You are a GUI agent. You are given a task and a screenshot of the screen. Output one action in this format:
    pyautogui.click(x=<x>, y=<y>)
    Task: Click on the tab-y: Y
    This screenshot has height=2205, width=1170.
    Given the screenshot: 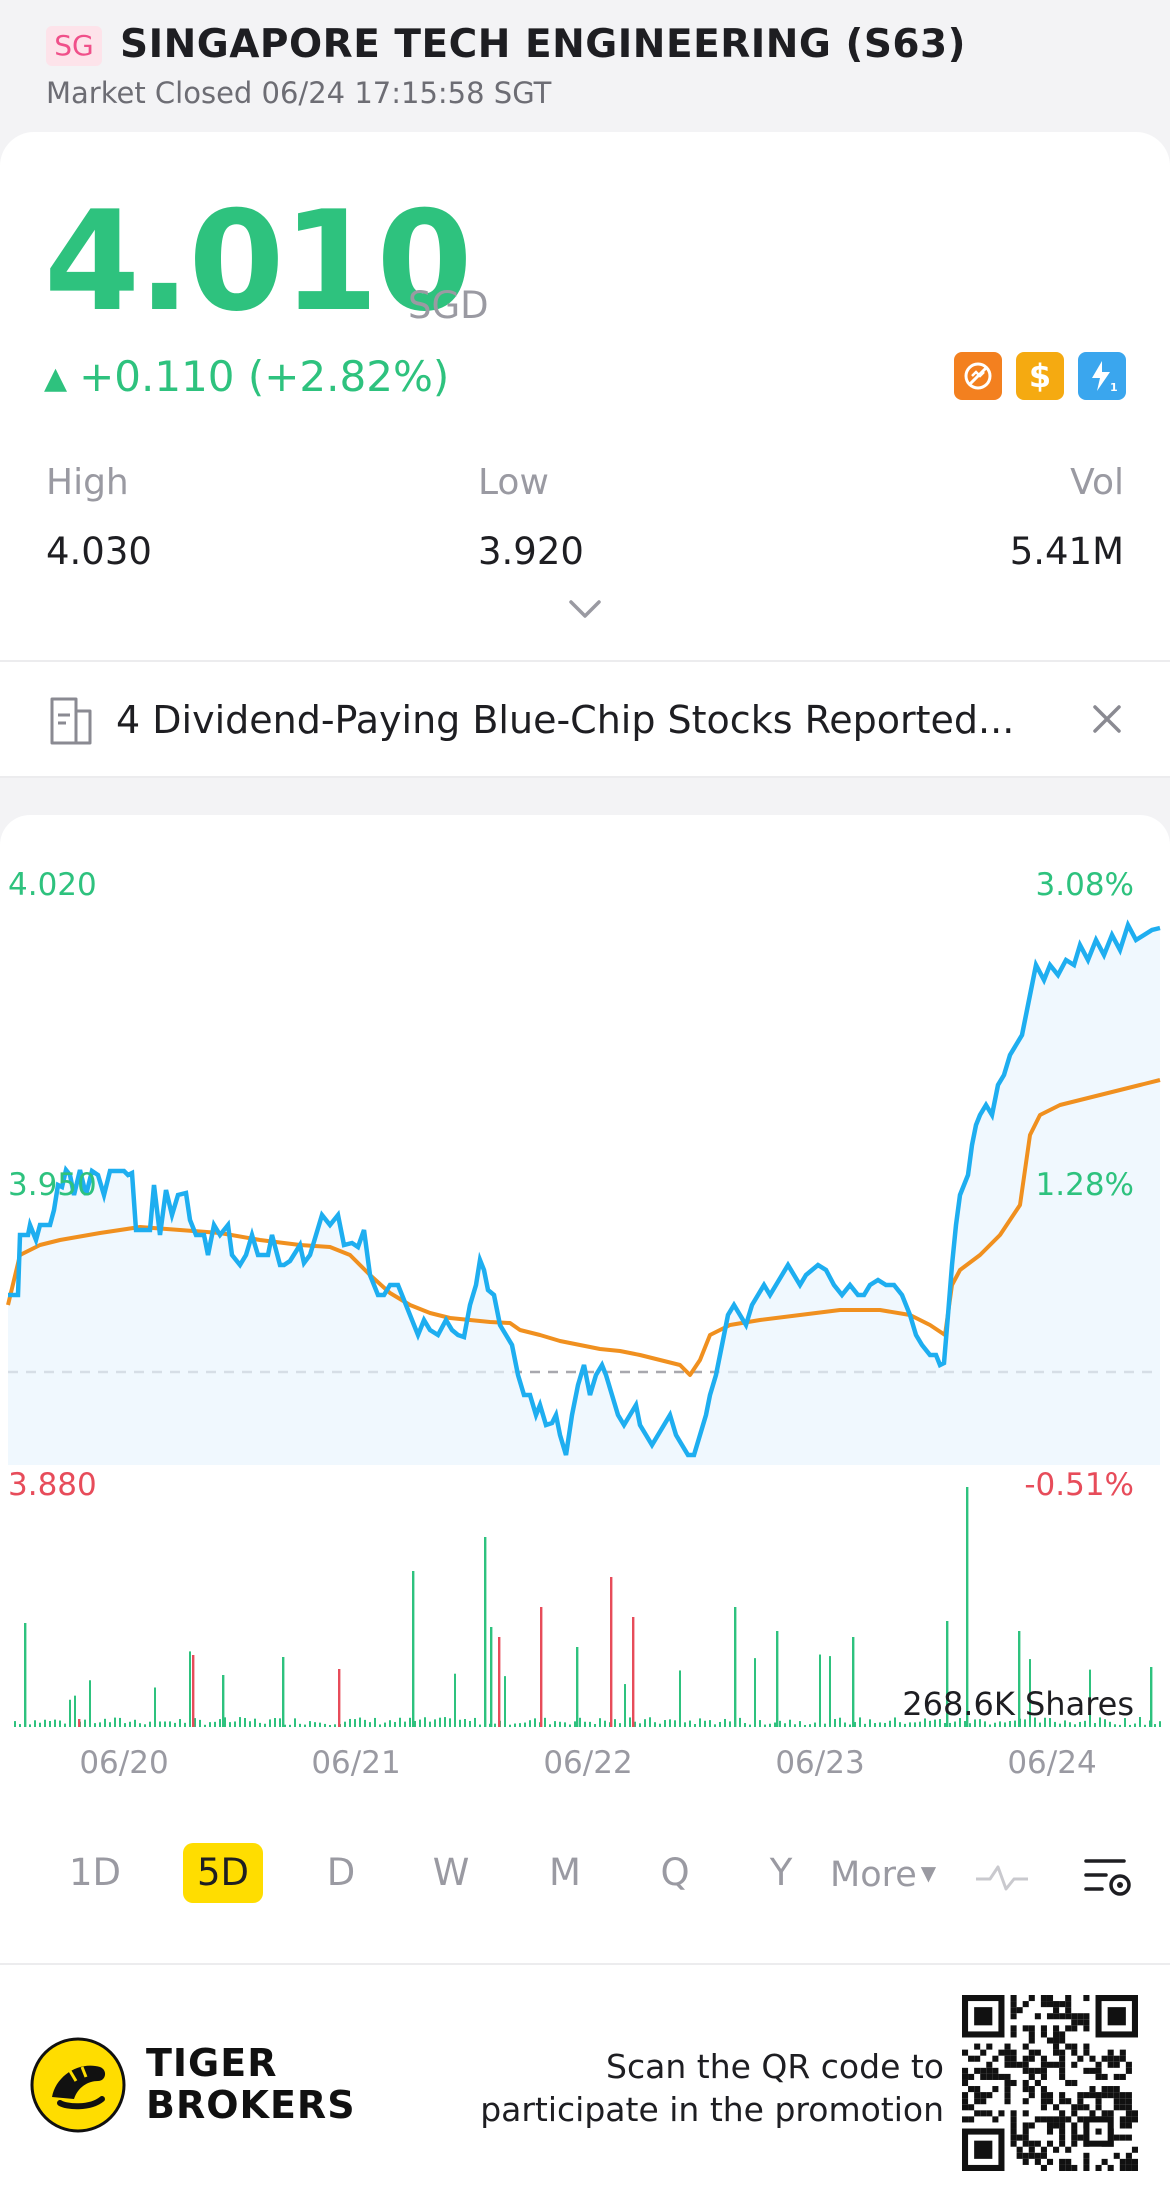 What is the action you would take?
    pyautogui.click(x=781, y=1872)
    